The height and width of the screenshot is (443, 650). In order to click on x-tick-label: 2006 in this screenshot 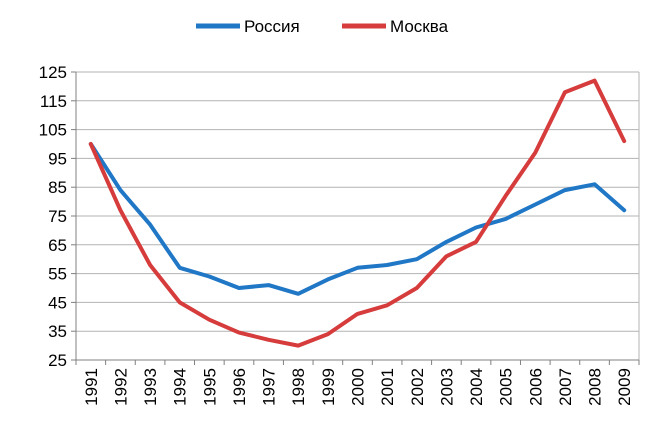, I will do `click(535, 387)`.